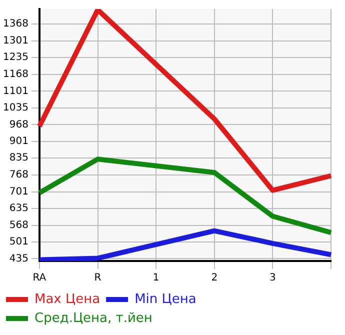 Image resolution: width=345 pixels, height=335 pixels. What do you see at coordinates (18, 242) in the screenshot?
I see `y-tick-label: 501` at bounding box center [18, 242].